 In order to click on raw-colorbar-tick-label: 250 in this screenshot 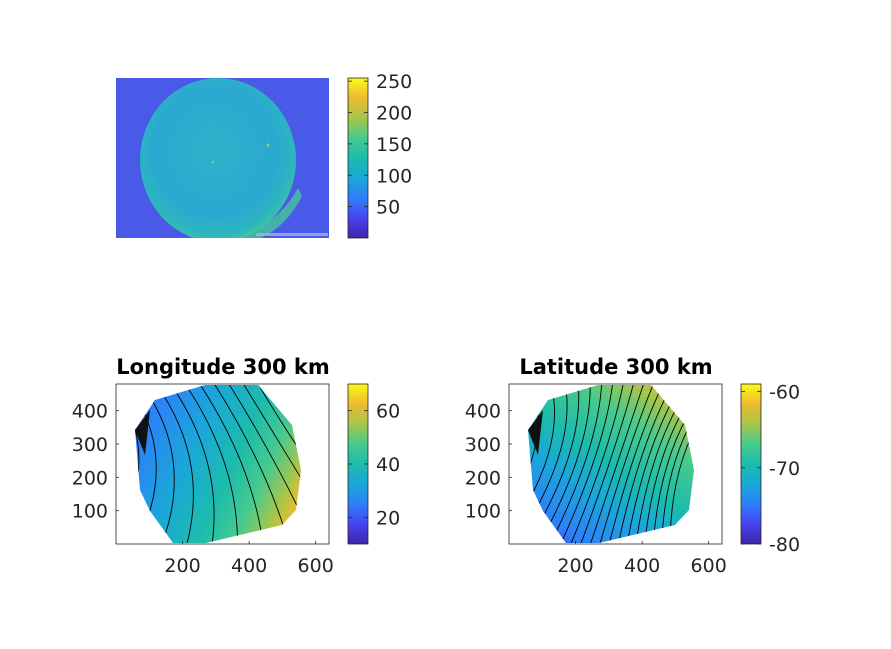, I will do `click(394, 82)`.